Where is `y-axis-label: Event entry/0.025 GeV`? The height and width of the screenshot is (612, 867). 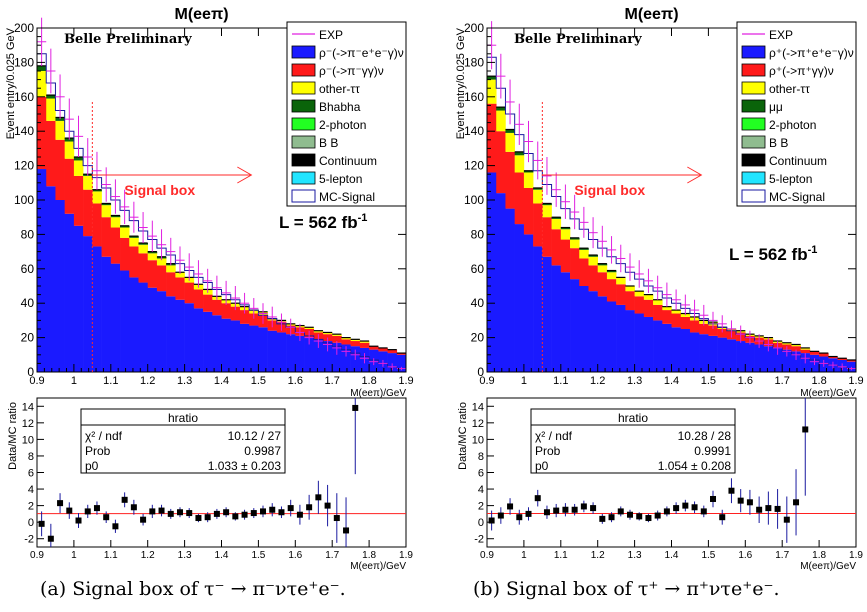
y-axis-label: Event entry/0.025 GeV is located at coordinates (11, 83).